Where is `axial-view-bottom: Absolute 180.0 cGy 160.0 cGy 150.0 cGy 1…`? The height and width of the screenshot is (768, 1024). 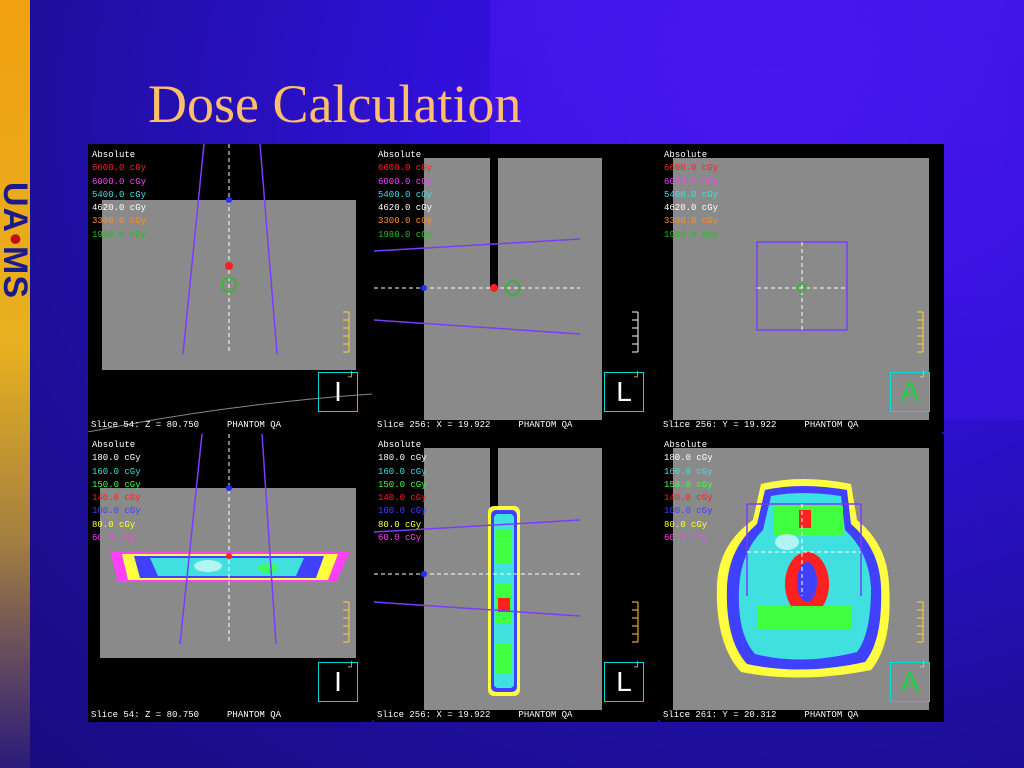
axial-view-bottom: Absolute 180.0 cGy 160.0 cGy 150.0 cGy 1… is located at coordinates (230, 578).